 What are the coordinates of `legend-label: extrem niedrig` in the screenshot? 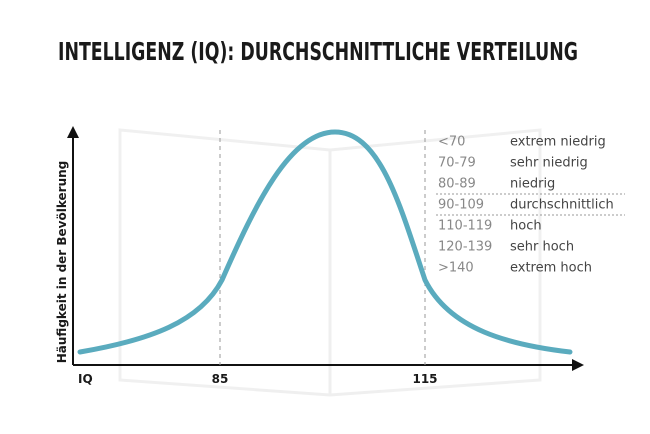 It's located at (558, 142).